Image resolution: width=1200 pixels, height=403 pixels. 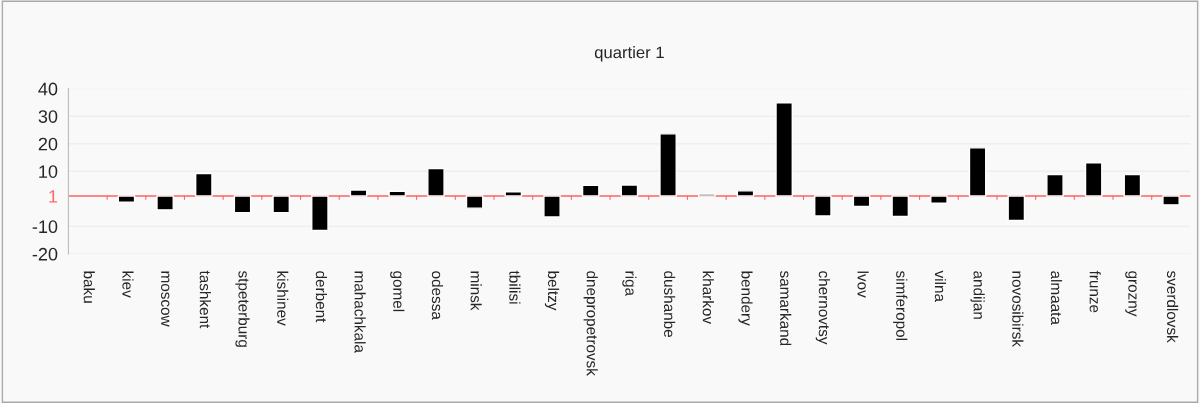 I want to click on y-tick-label: -20, so click(x=45, y=254).